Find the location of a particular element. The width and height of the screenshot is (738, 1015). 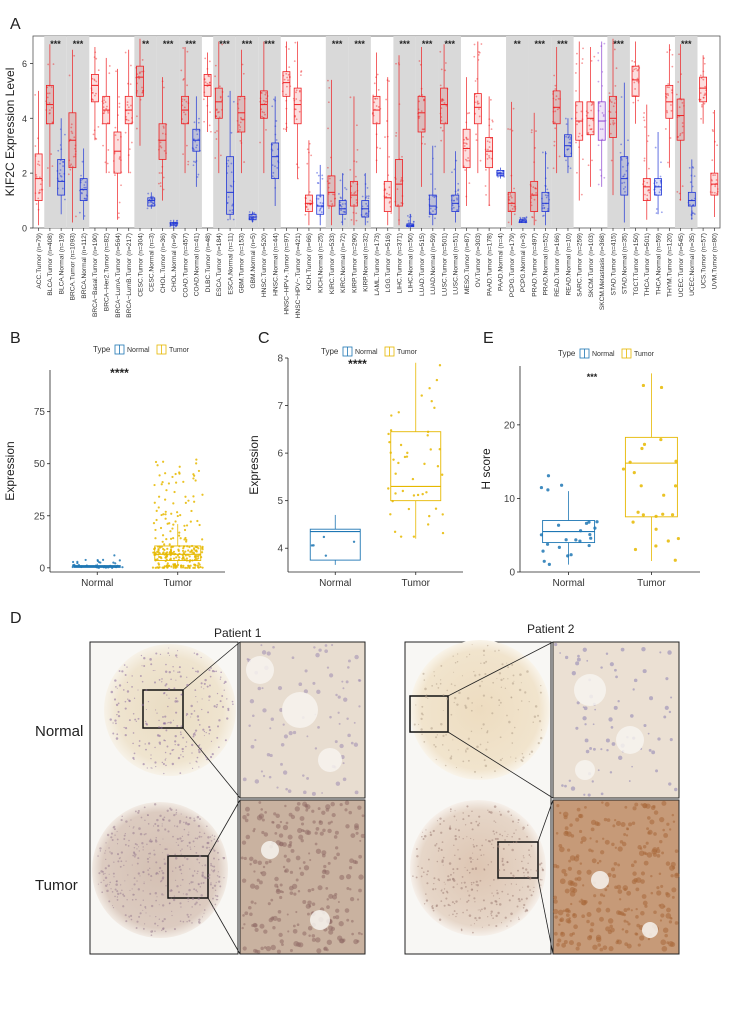

panel-letter-d: D is located at coordinates (16, 618).